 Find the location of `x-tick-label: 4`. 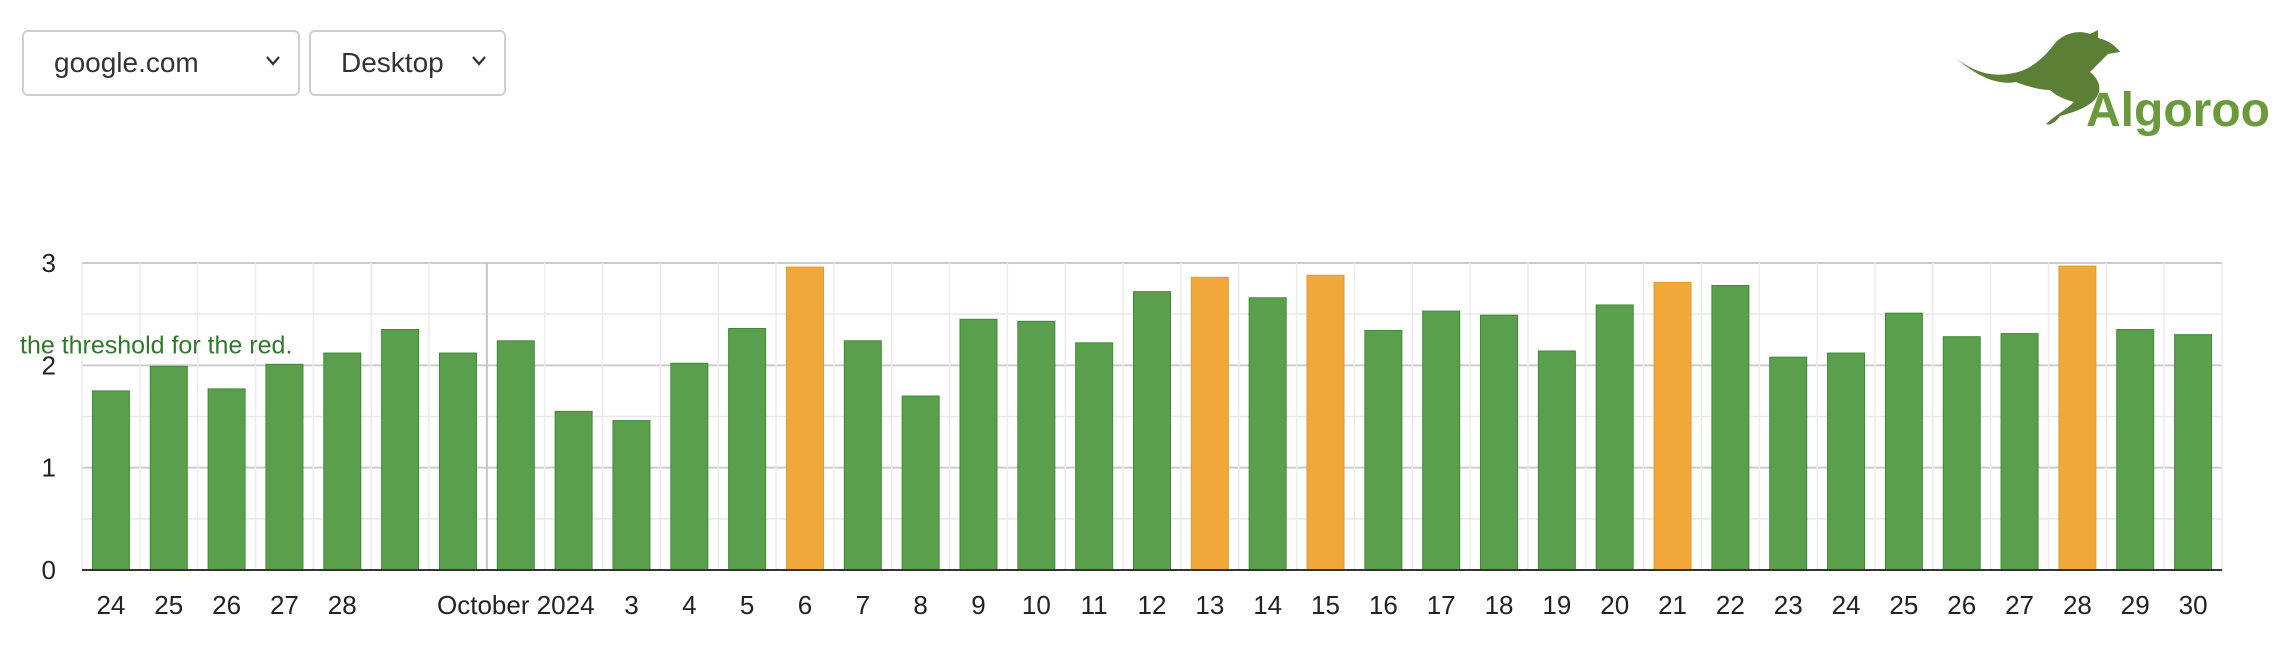

x-tick-label: 4 is located at coordinates (689, 605).